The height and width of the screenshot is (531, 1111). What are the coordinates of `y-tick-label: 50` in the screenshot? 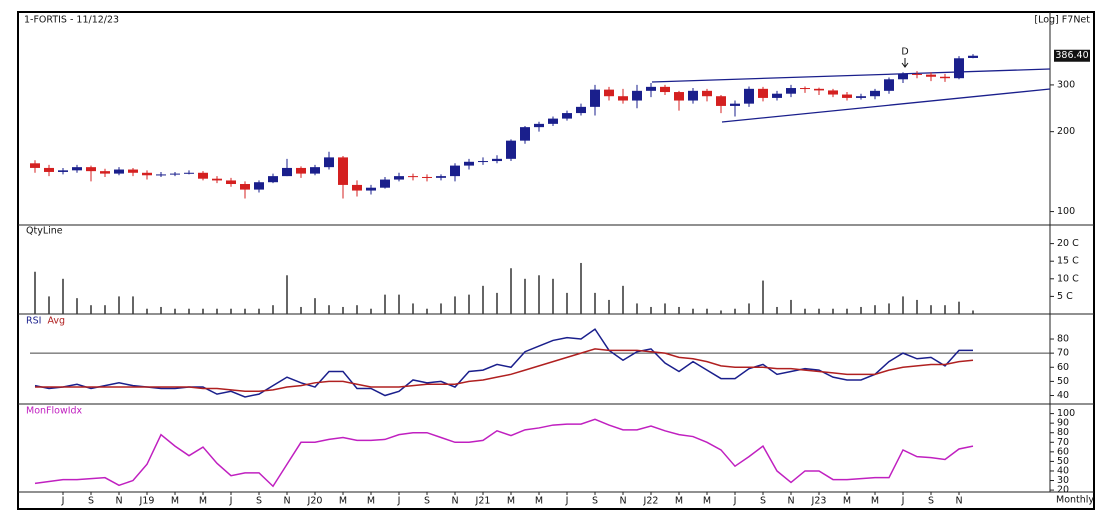 It's located at (1063, 461).